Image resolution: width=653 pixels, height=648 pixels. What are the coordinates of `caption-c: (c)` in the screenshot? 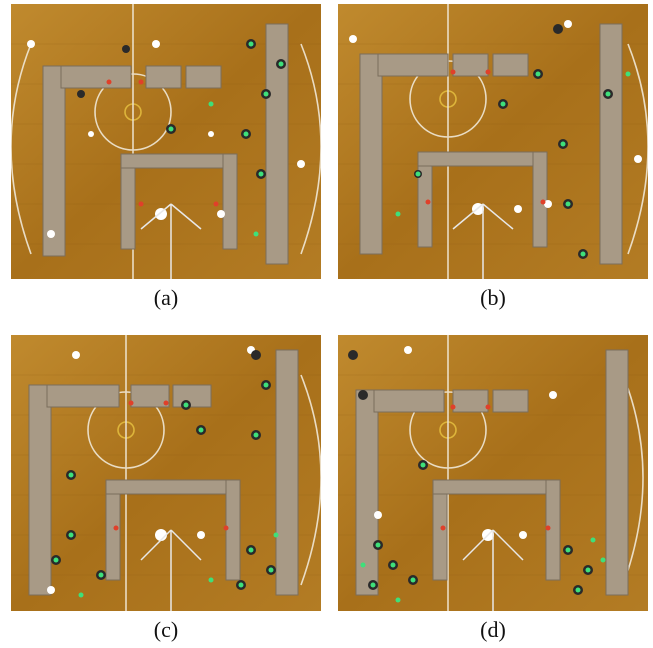 It's located at (166, 629).